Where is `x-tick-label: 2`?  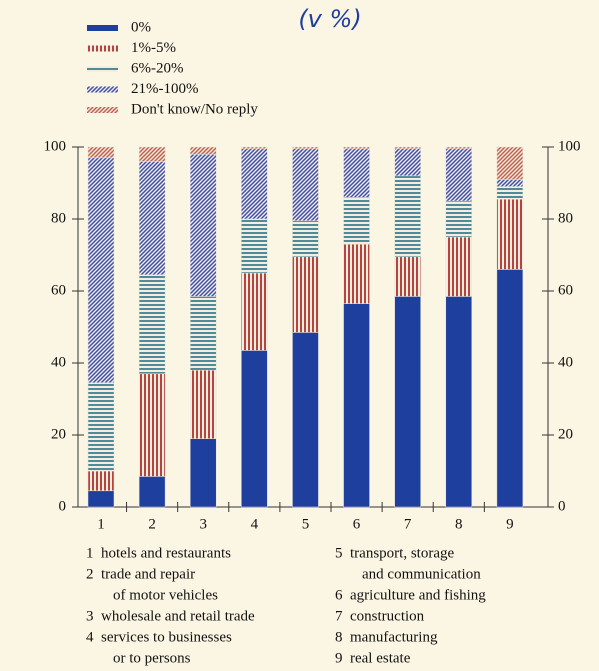 x-tick-label: 2 is located at coordinates (152, 524).